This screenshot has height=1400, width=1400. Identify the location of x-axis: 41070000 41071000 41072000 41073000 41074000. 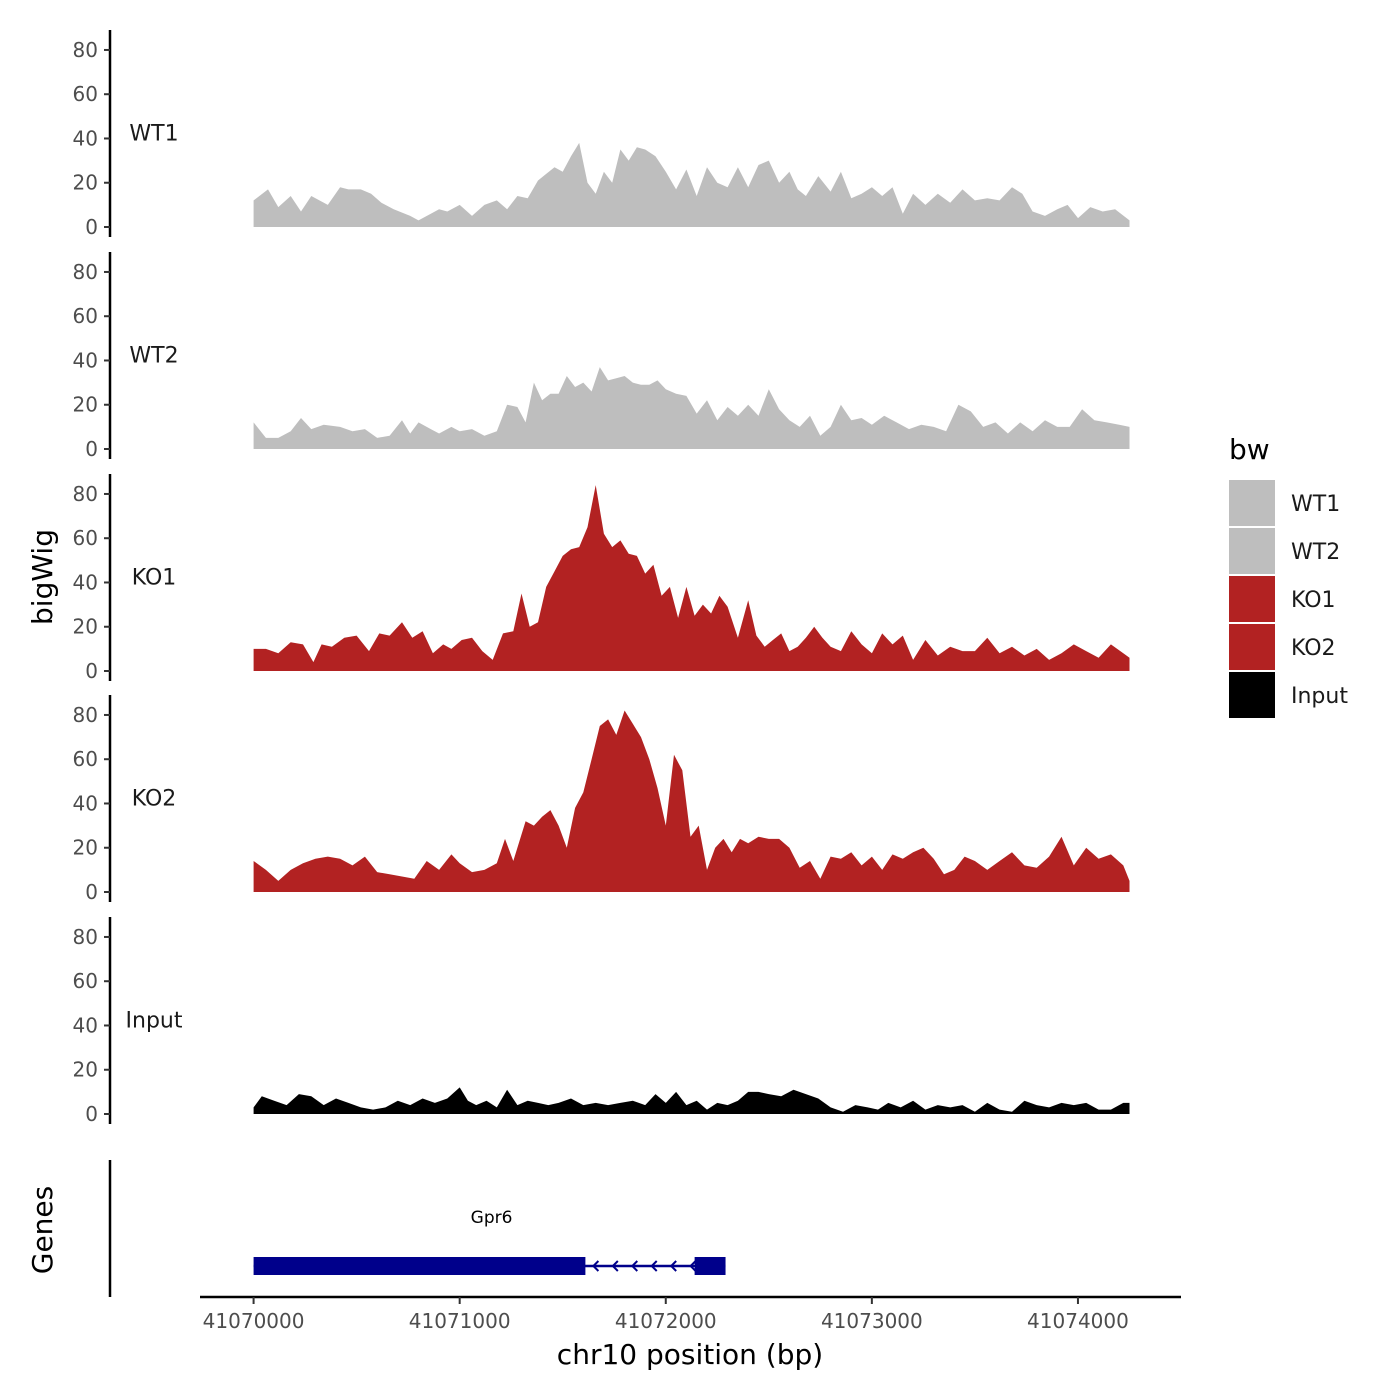
(690, 1314).